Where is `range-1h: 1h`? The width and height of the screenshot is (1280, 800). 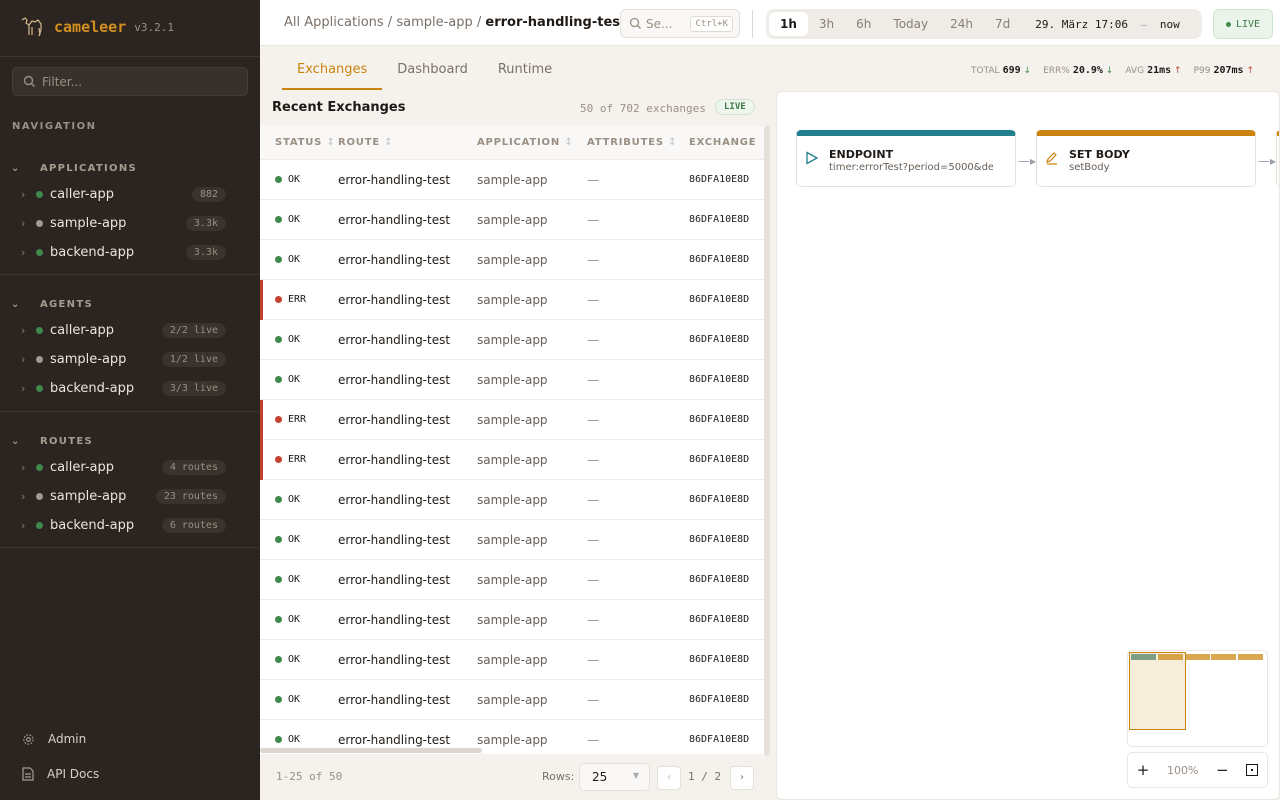 range-1h: 1h is located at coordinates (788, 24).